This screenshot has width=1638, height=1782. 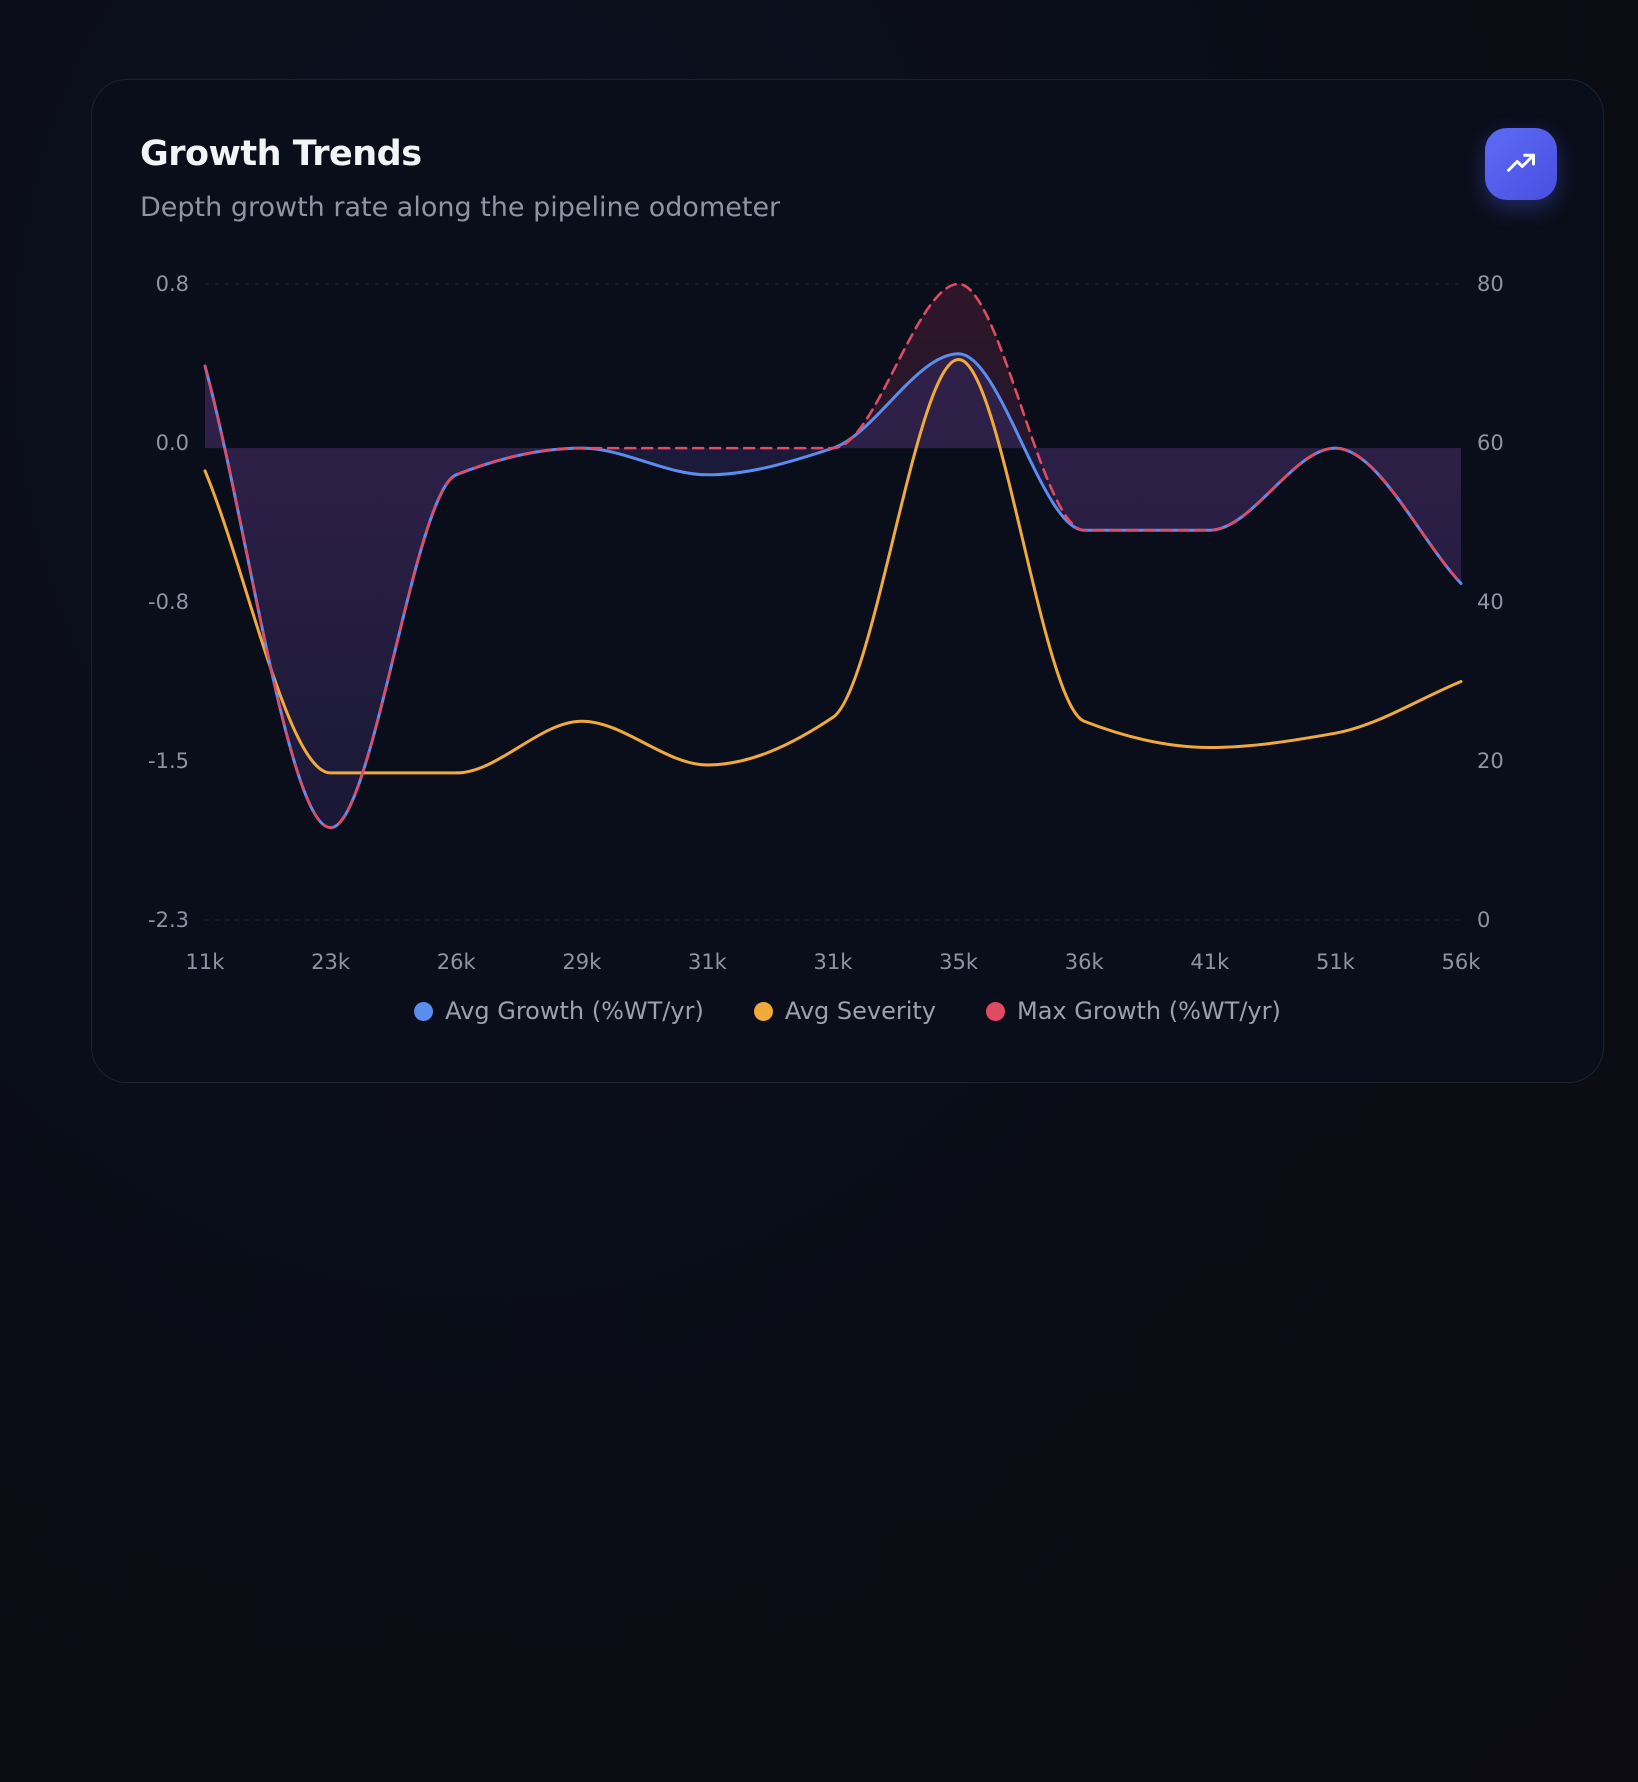 What do you see at coordinates (281, 154) in the screenshot?
I see `chart-title: Growth Trends` at bounding box center [281, 154].